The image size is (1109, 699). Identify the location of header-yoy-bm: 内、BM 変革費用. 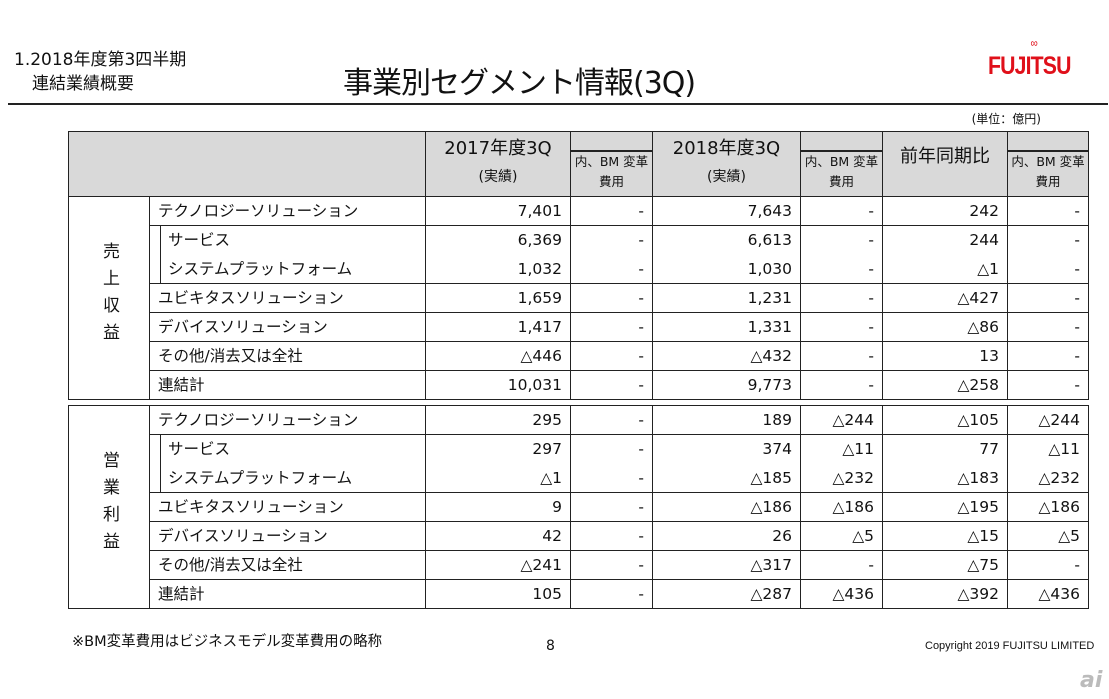
(1048, 164).